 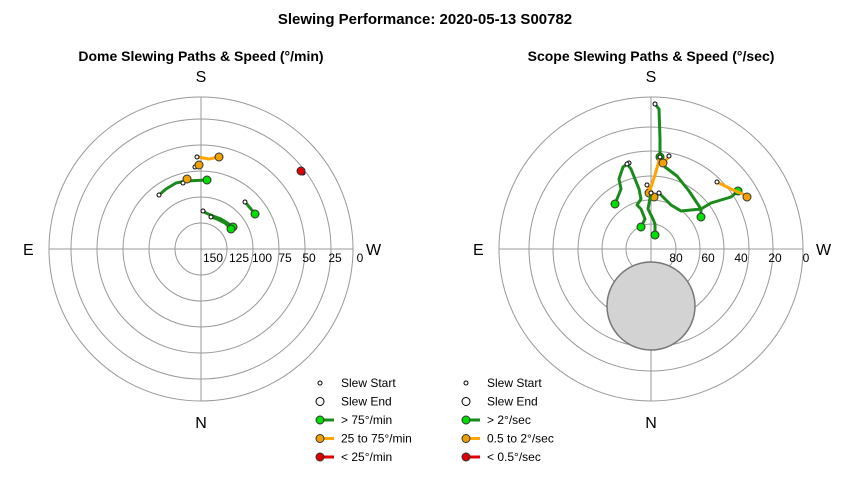 I want to click on dome-tick-label: 125, so click(x=239, y=258).